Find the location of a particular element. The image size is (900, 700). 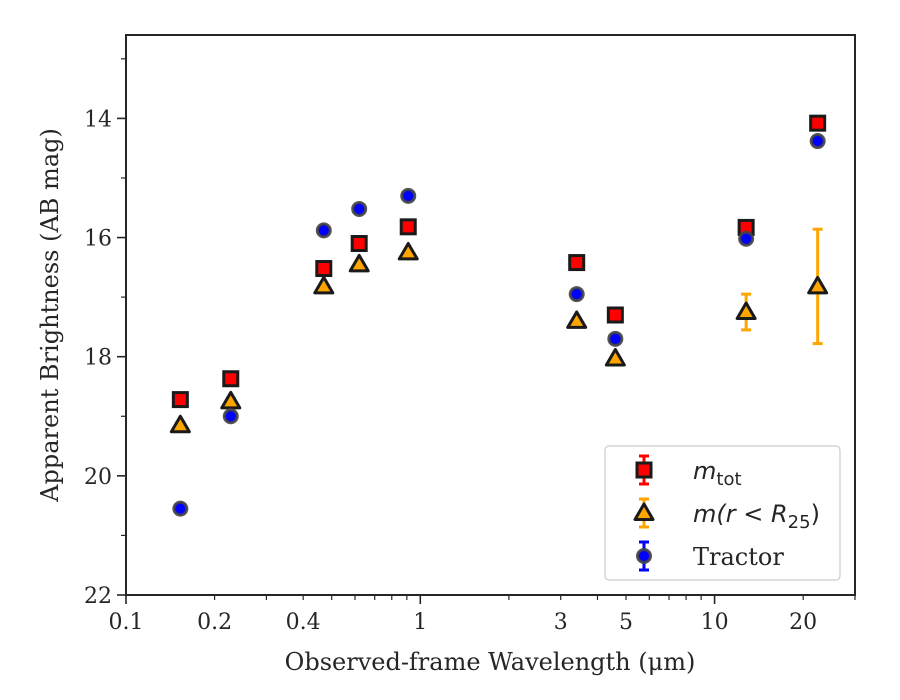

x-tick-label: 3 is located at coordinates (561, 622).